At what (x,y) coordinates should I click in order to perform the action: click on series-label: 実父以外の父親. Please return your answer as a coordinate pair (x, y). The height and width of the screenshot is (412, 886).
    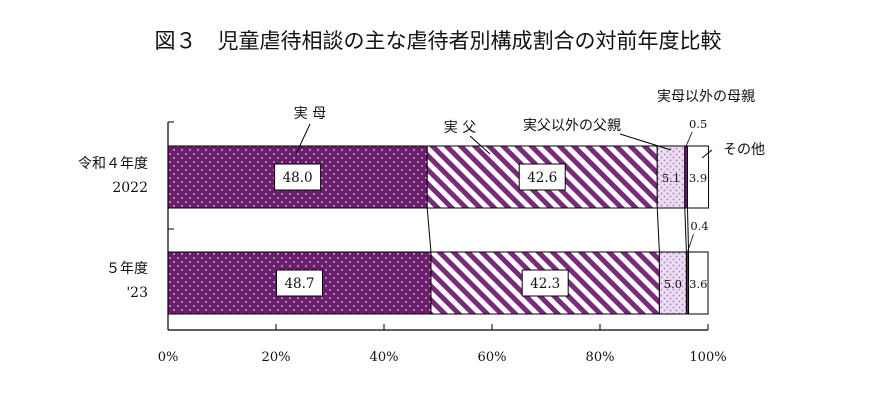
    Looking at the image, I should click on (572, 126).